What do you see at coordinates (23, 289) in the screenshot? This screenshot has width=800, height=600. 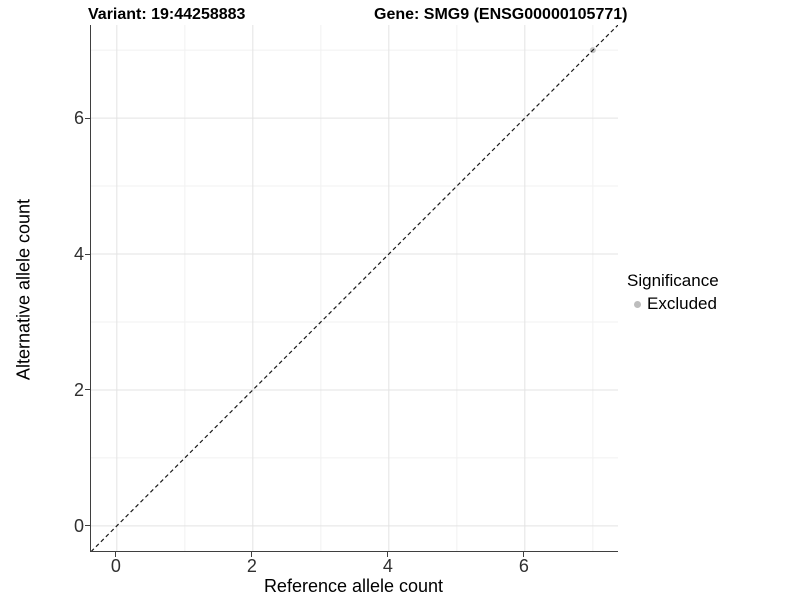 I see `y-axis-title: Alternative allele count` at bounding box center [23, 289].